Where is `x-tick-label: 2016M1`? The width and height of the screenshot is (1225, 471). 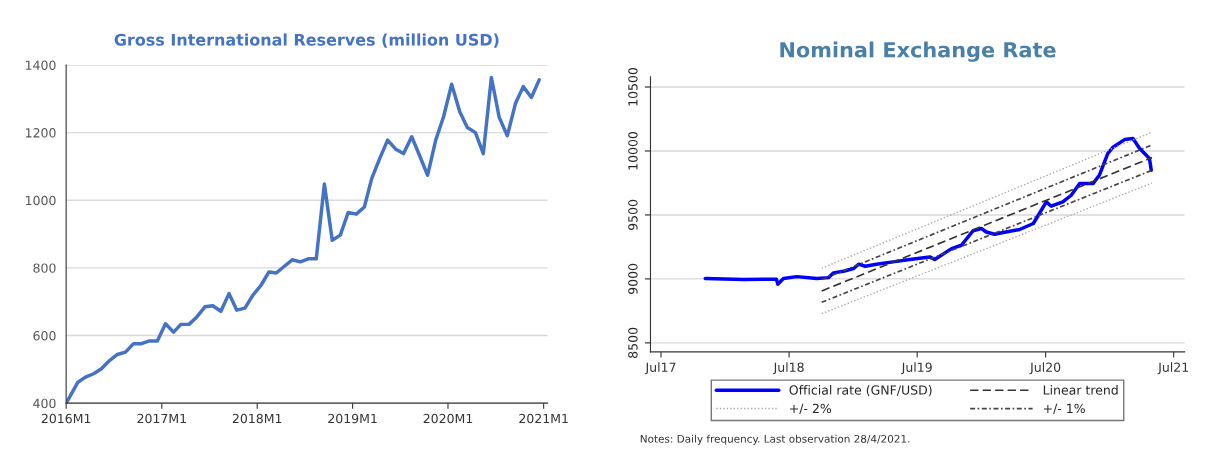
x-tick-label: 2016M1 is located at coordinates (66, 418).